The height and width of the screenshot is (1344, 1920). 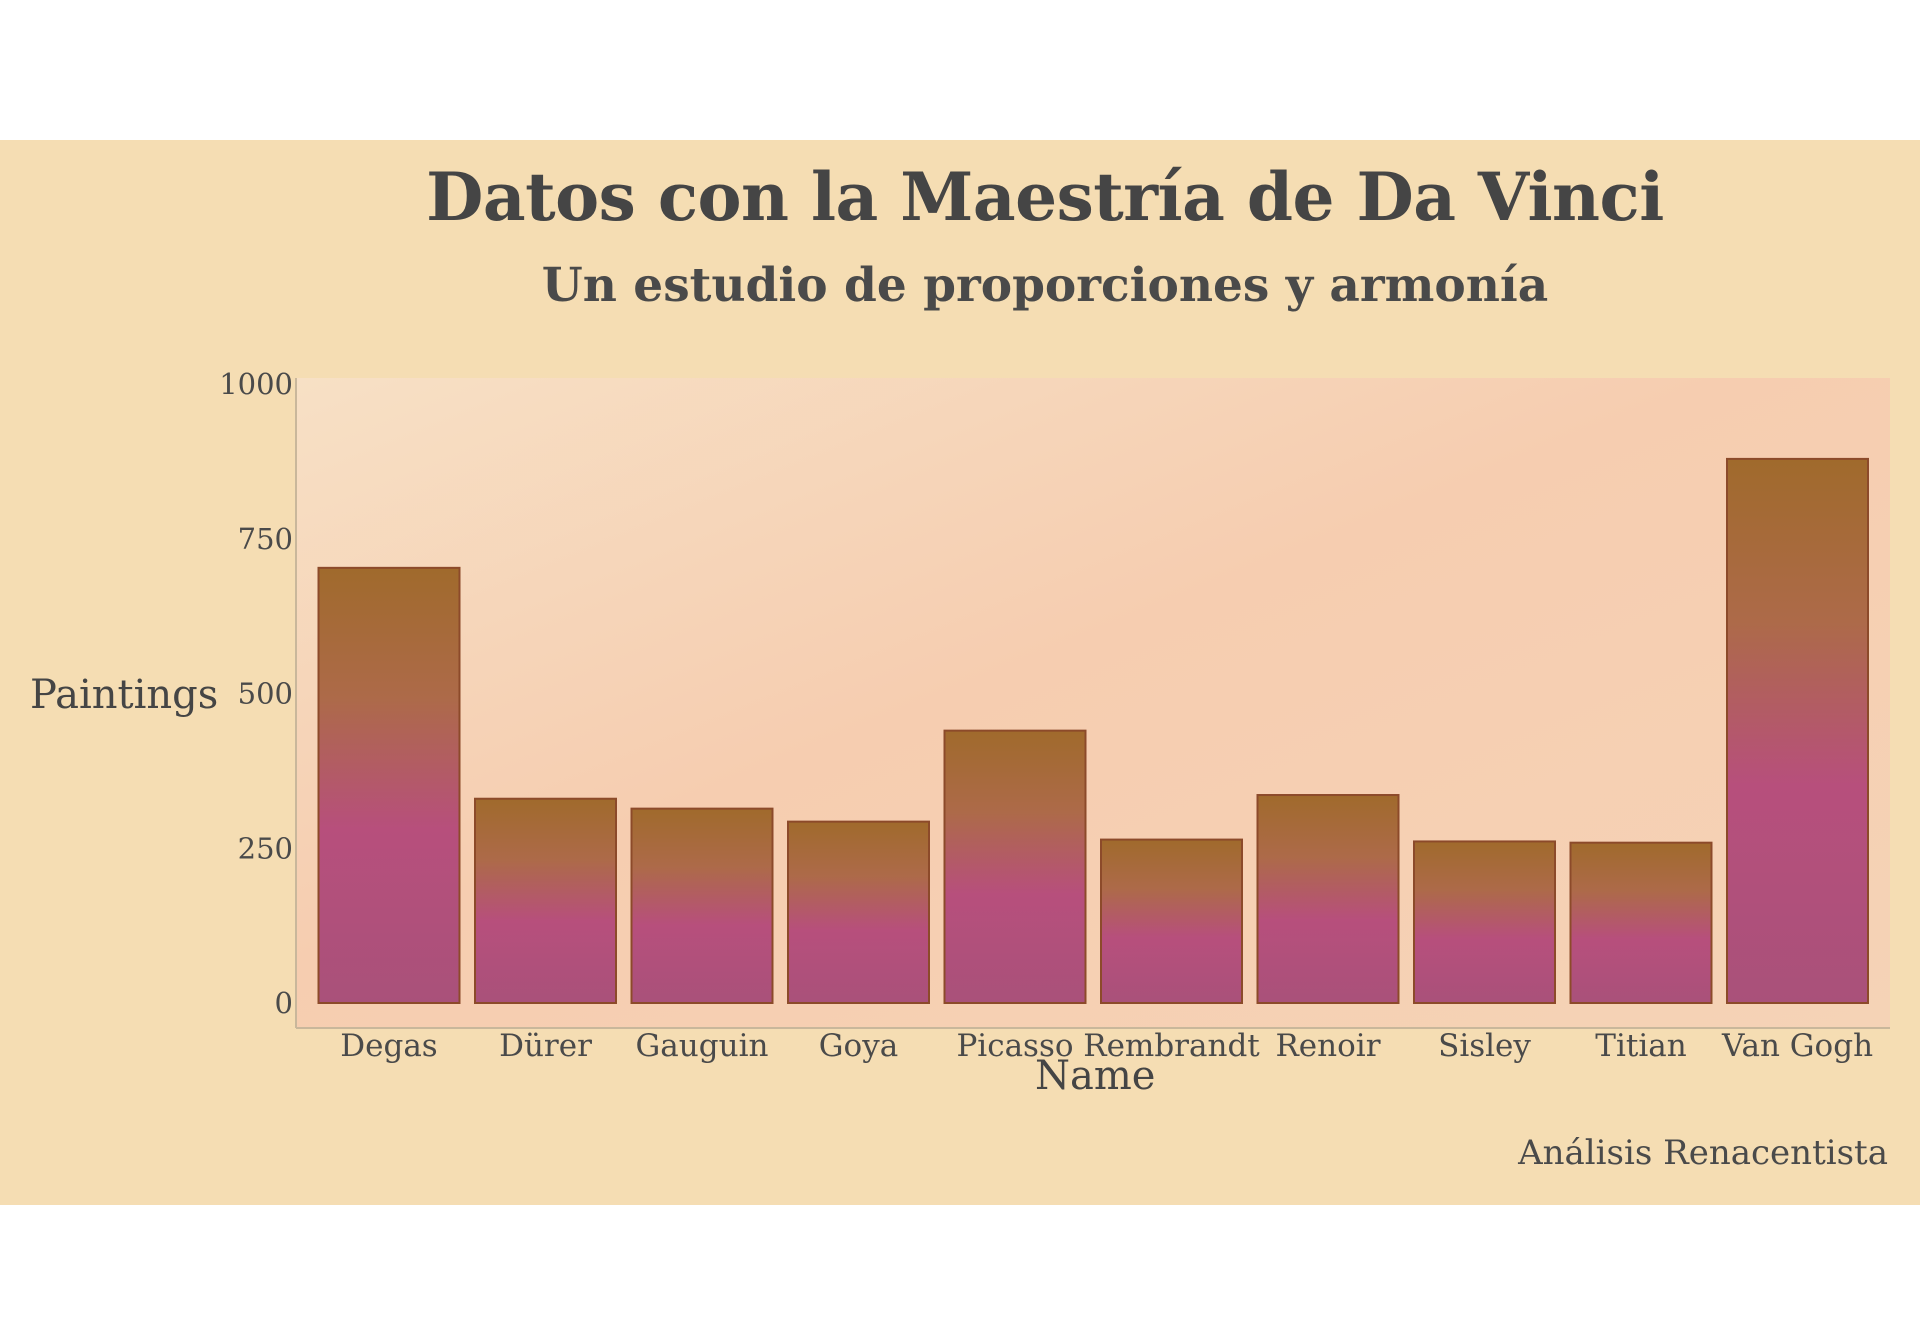 I want to click on y-axis-label: Paintings, so click(x=124, y=695).